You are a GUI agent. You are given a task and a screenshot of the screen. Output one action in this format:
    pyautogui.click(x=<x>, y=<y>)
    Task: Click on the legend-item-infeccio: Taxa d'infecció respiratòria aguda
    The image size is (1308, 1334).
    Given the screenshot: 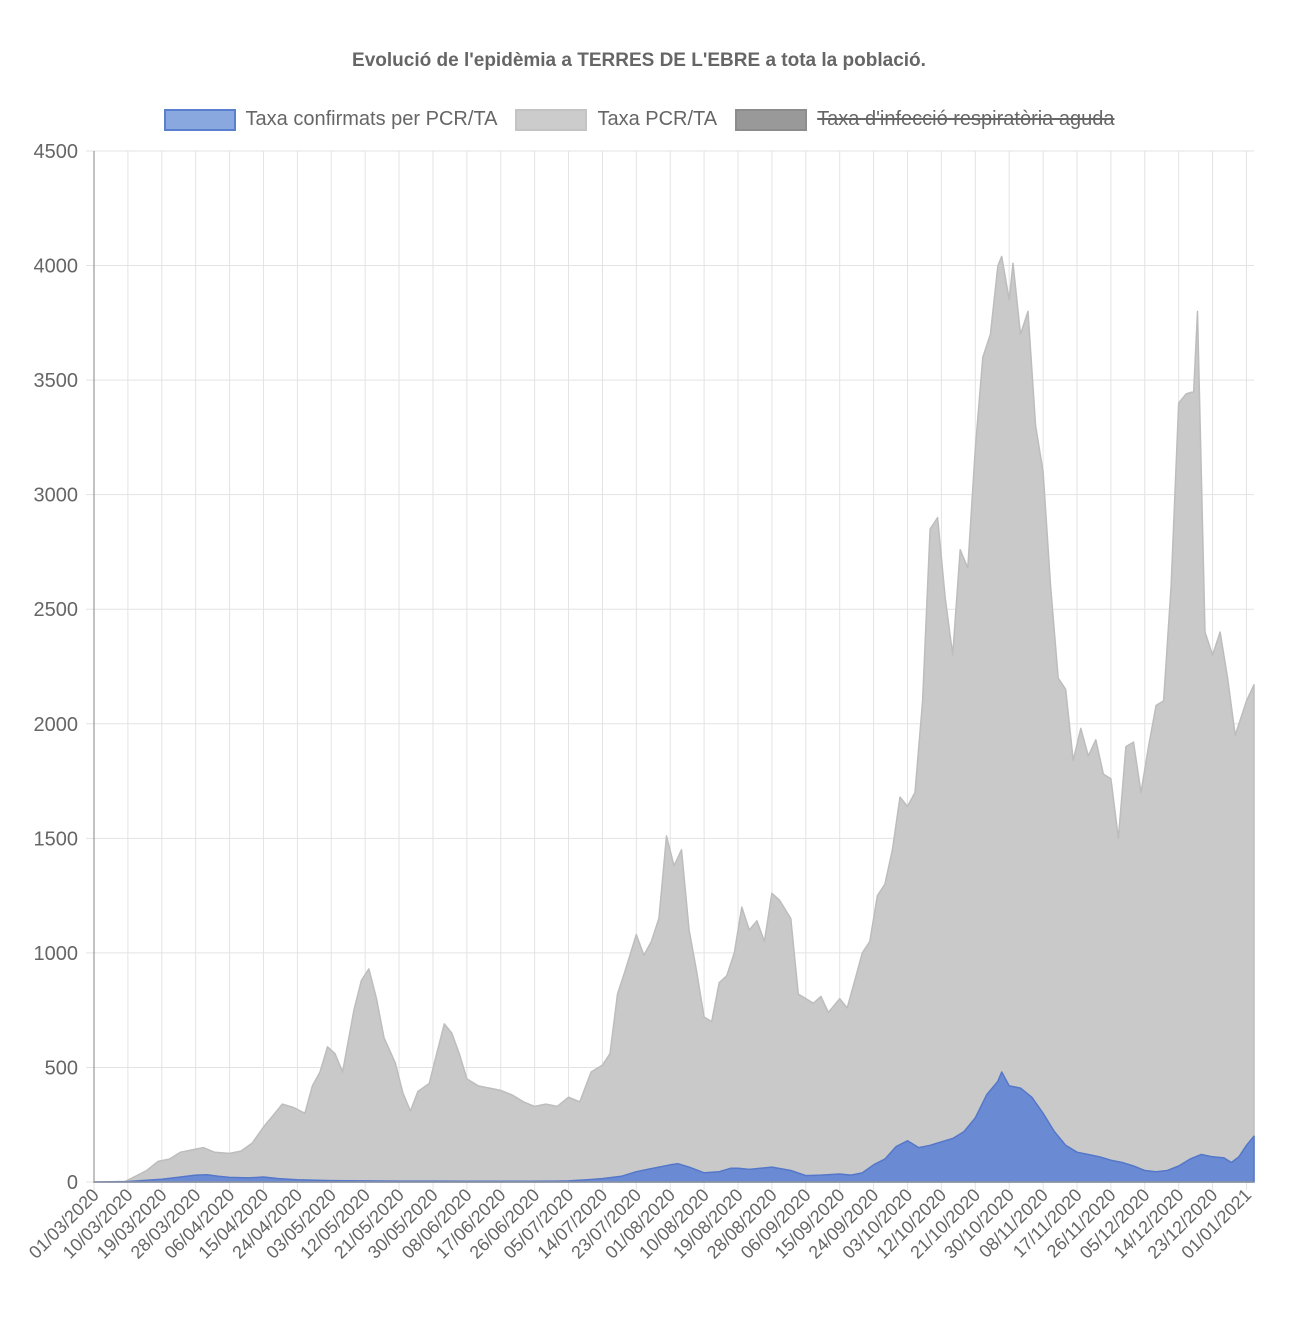 What is the action you would take?
    pyautogui.click(x=924, y=119)
    